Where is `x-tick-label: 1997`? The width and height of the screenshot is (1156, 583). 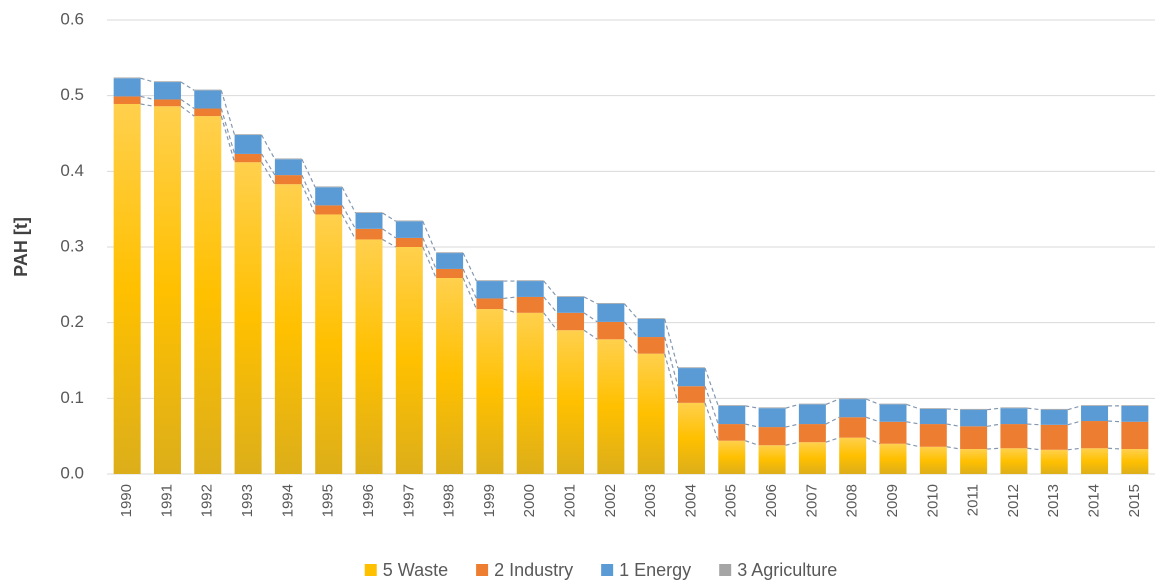
x-tick-label: 1997 is located at coordinates (408, 500).